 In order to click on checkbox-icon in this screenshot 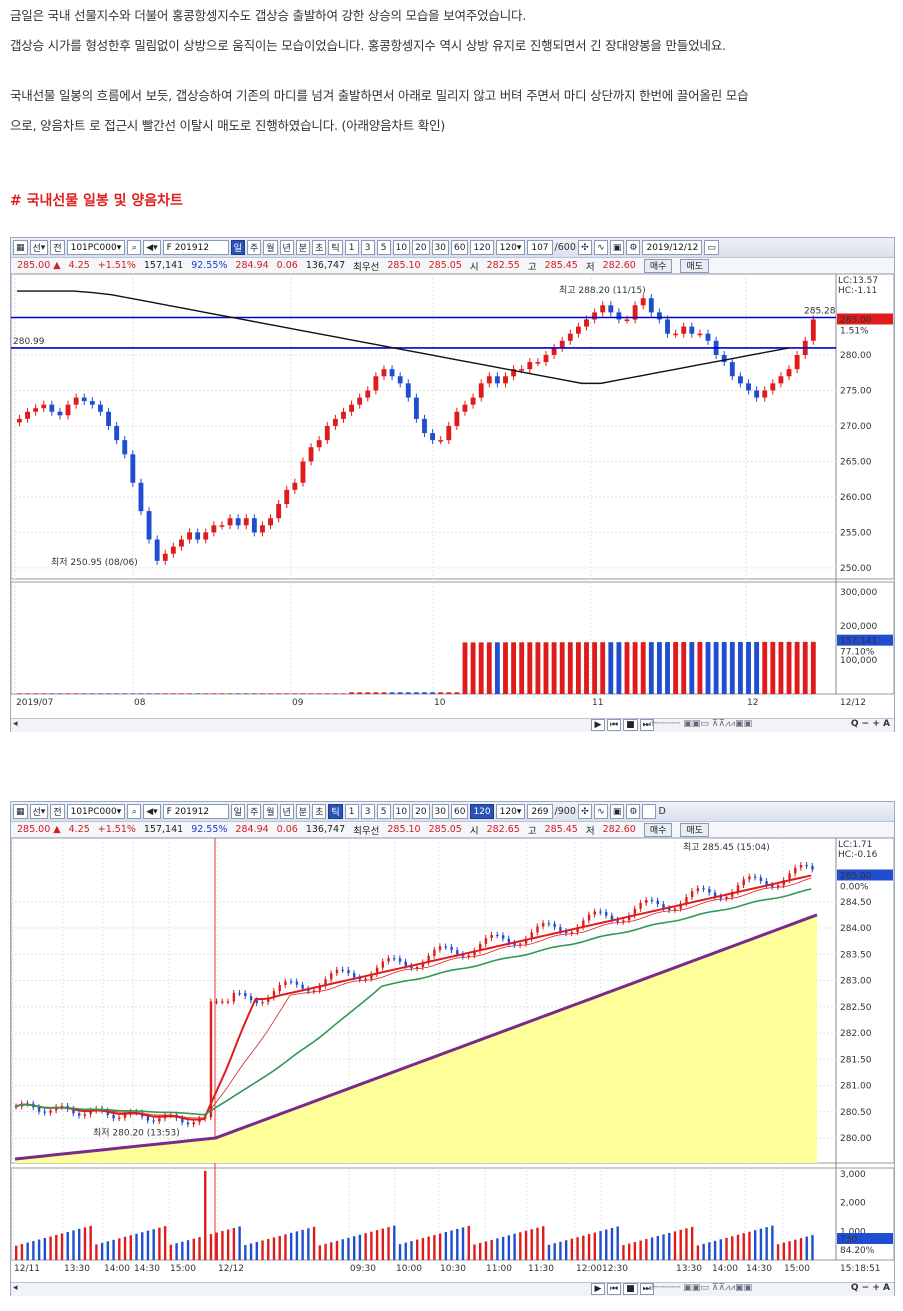, I will do `click(649, 811)`.